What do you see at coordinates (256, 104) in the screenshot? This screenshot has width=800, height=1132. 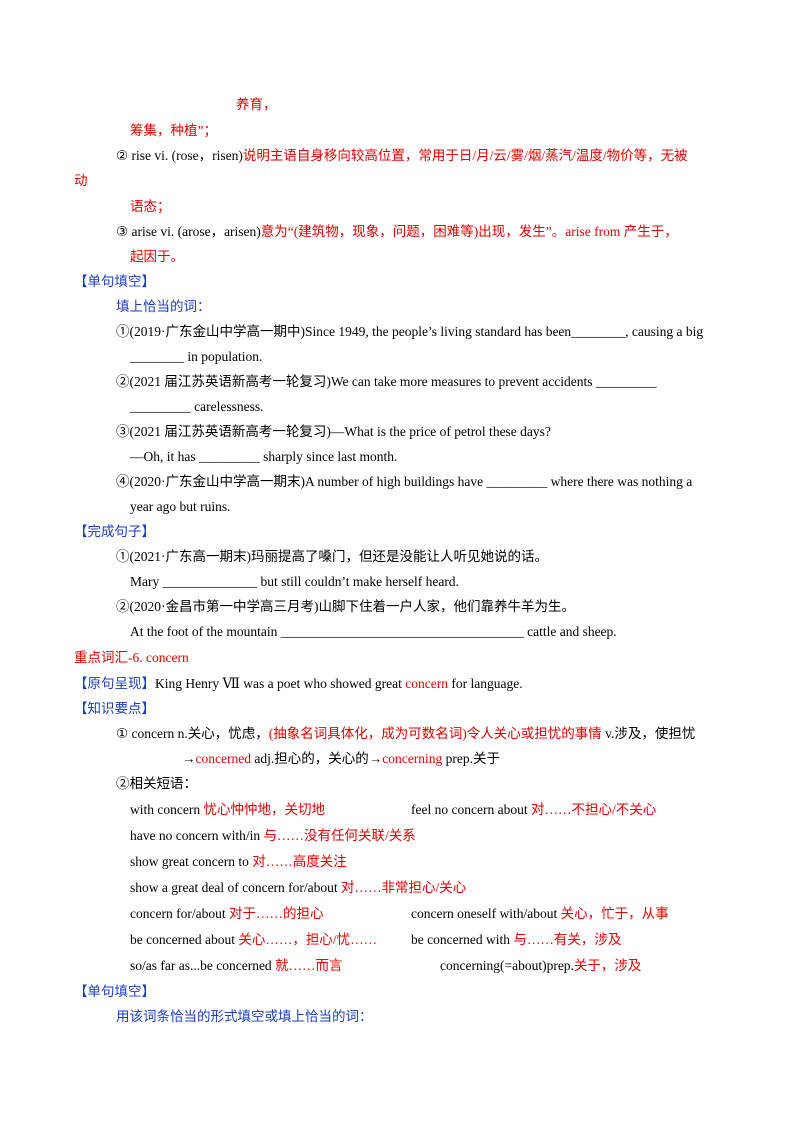 I see `nurture-text: 养育，` at bounding box center [256, 104].